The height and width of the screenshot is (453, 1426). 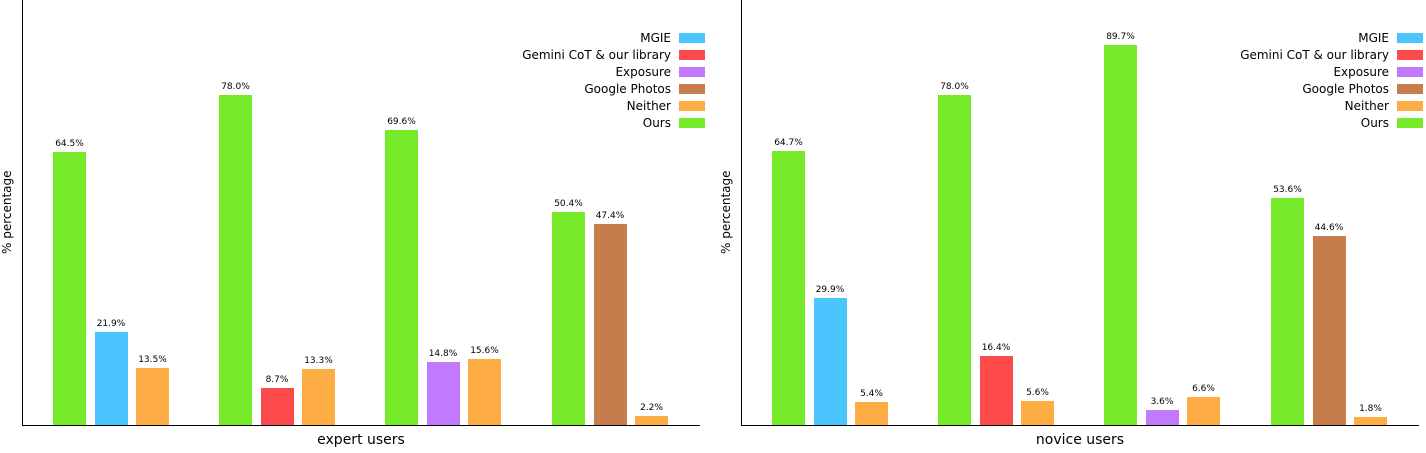 What do you see at coordinates (443, 354) in the screenshot?
I see `bar-value-label: 14.8%` at bounding box center [443, 354].